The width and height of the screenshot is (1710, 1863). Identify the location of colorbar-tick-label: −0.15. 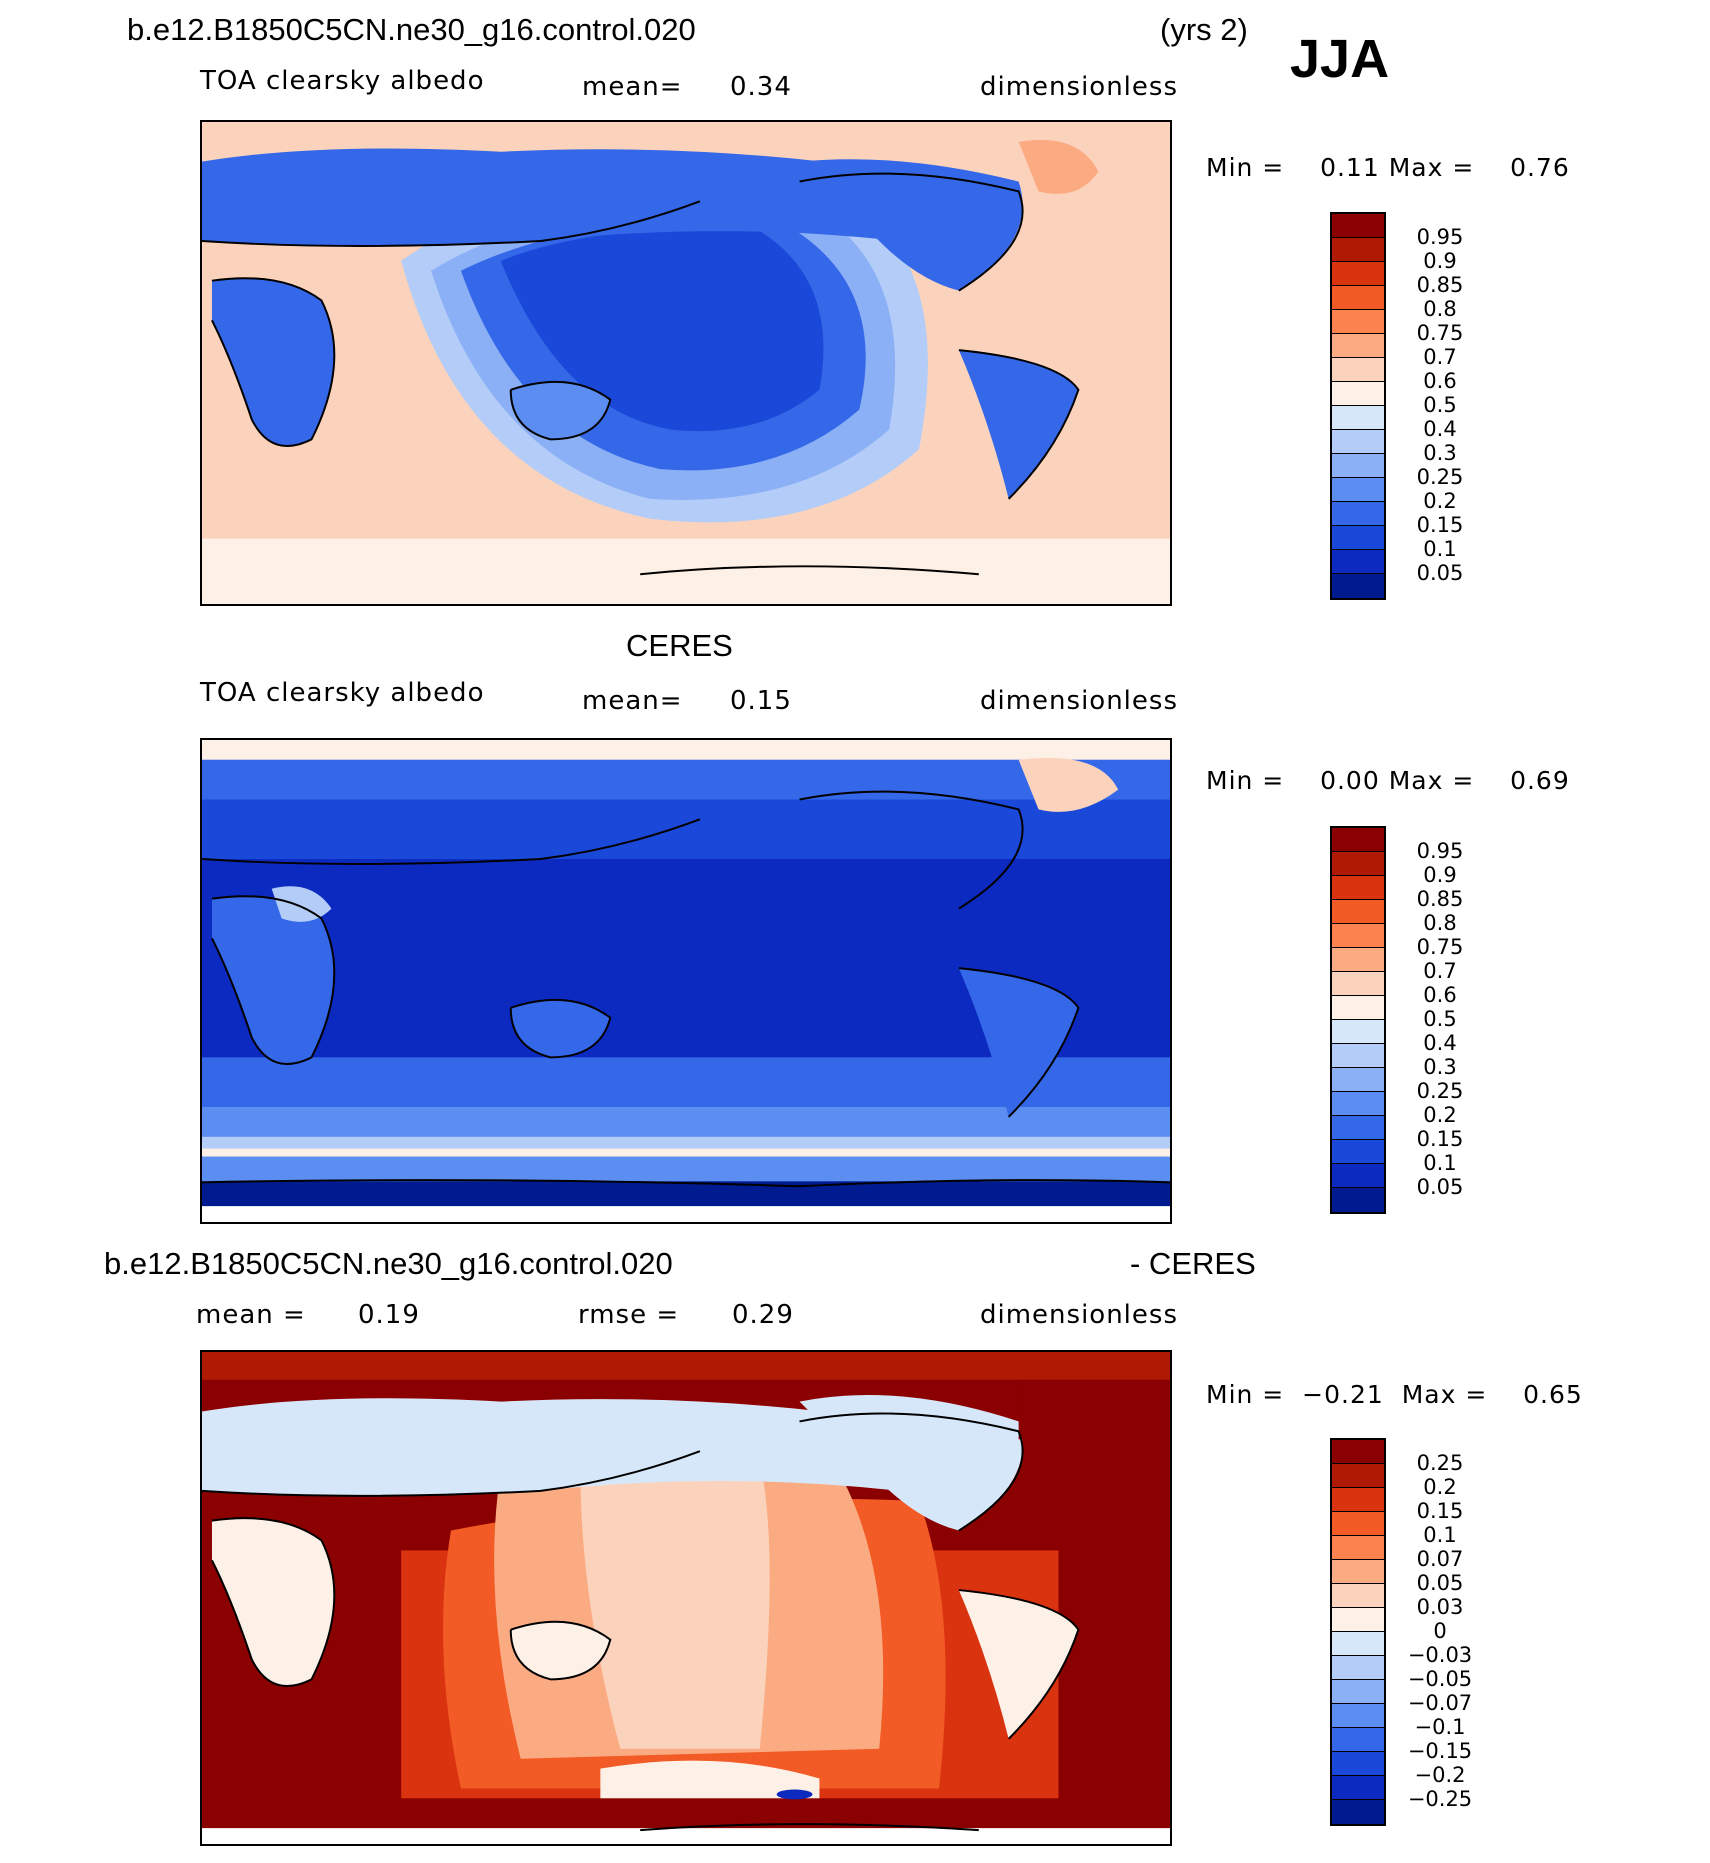
(1440, 1751).